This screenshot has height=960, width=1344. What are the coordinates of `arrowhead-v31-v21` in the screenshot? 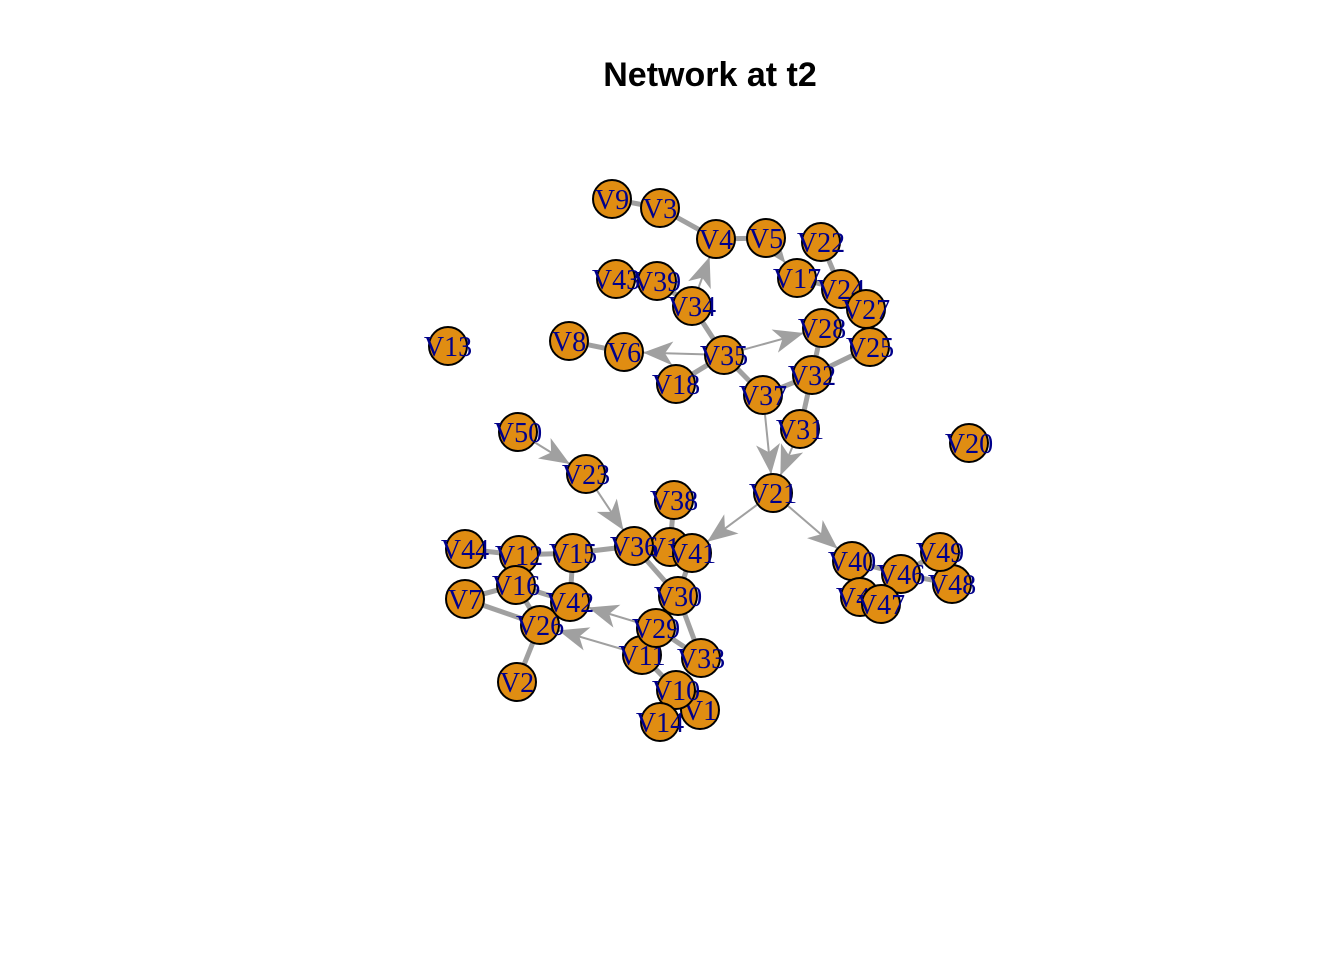 It's located at (792, 459).